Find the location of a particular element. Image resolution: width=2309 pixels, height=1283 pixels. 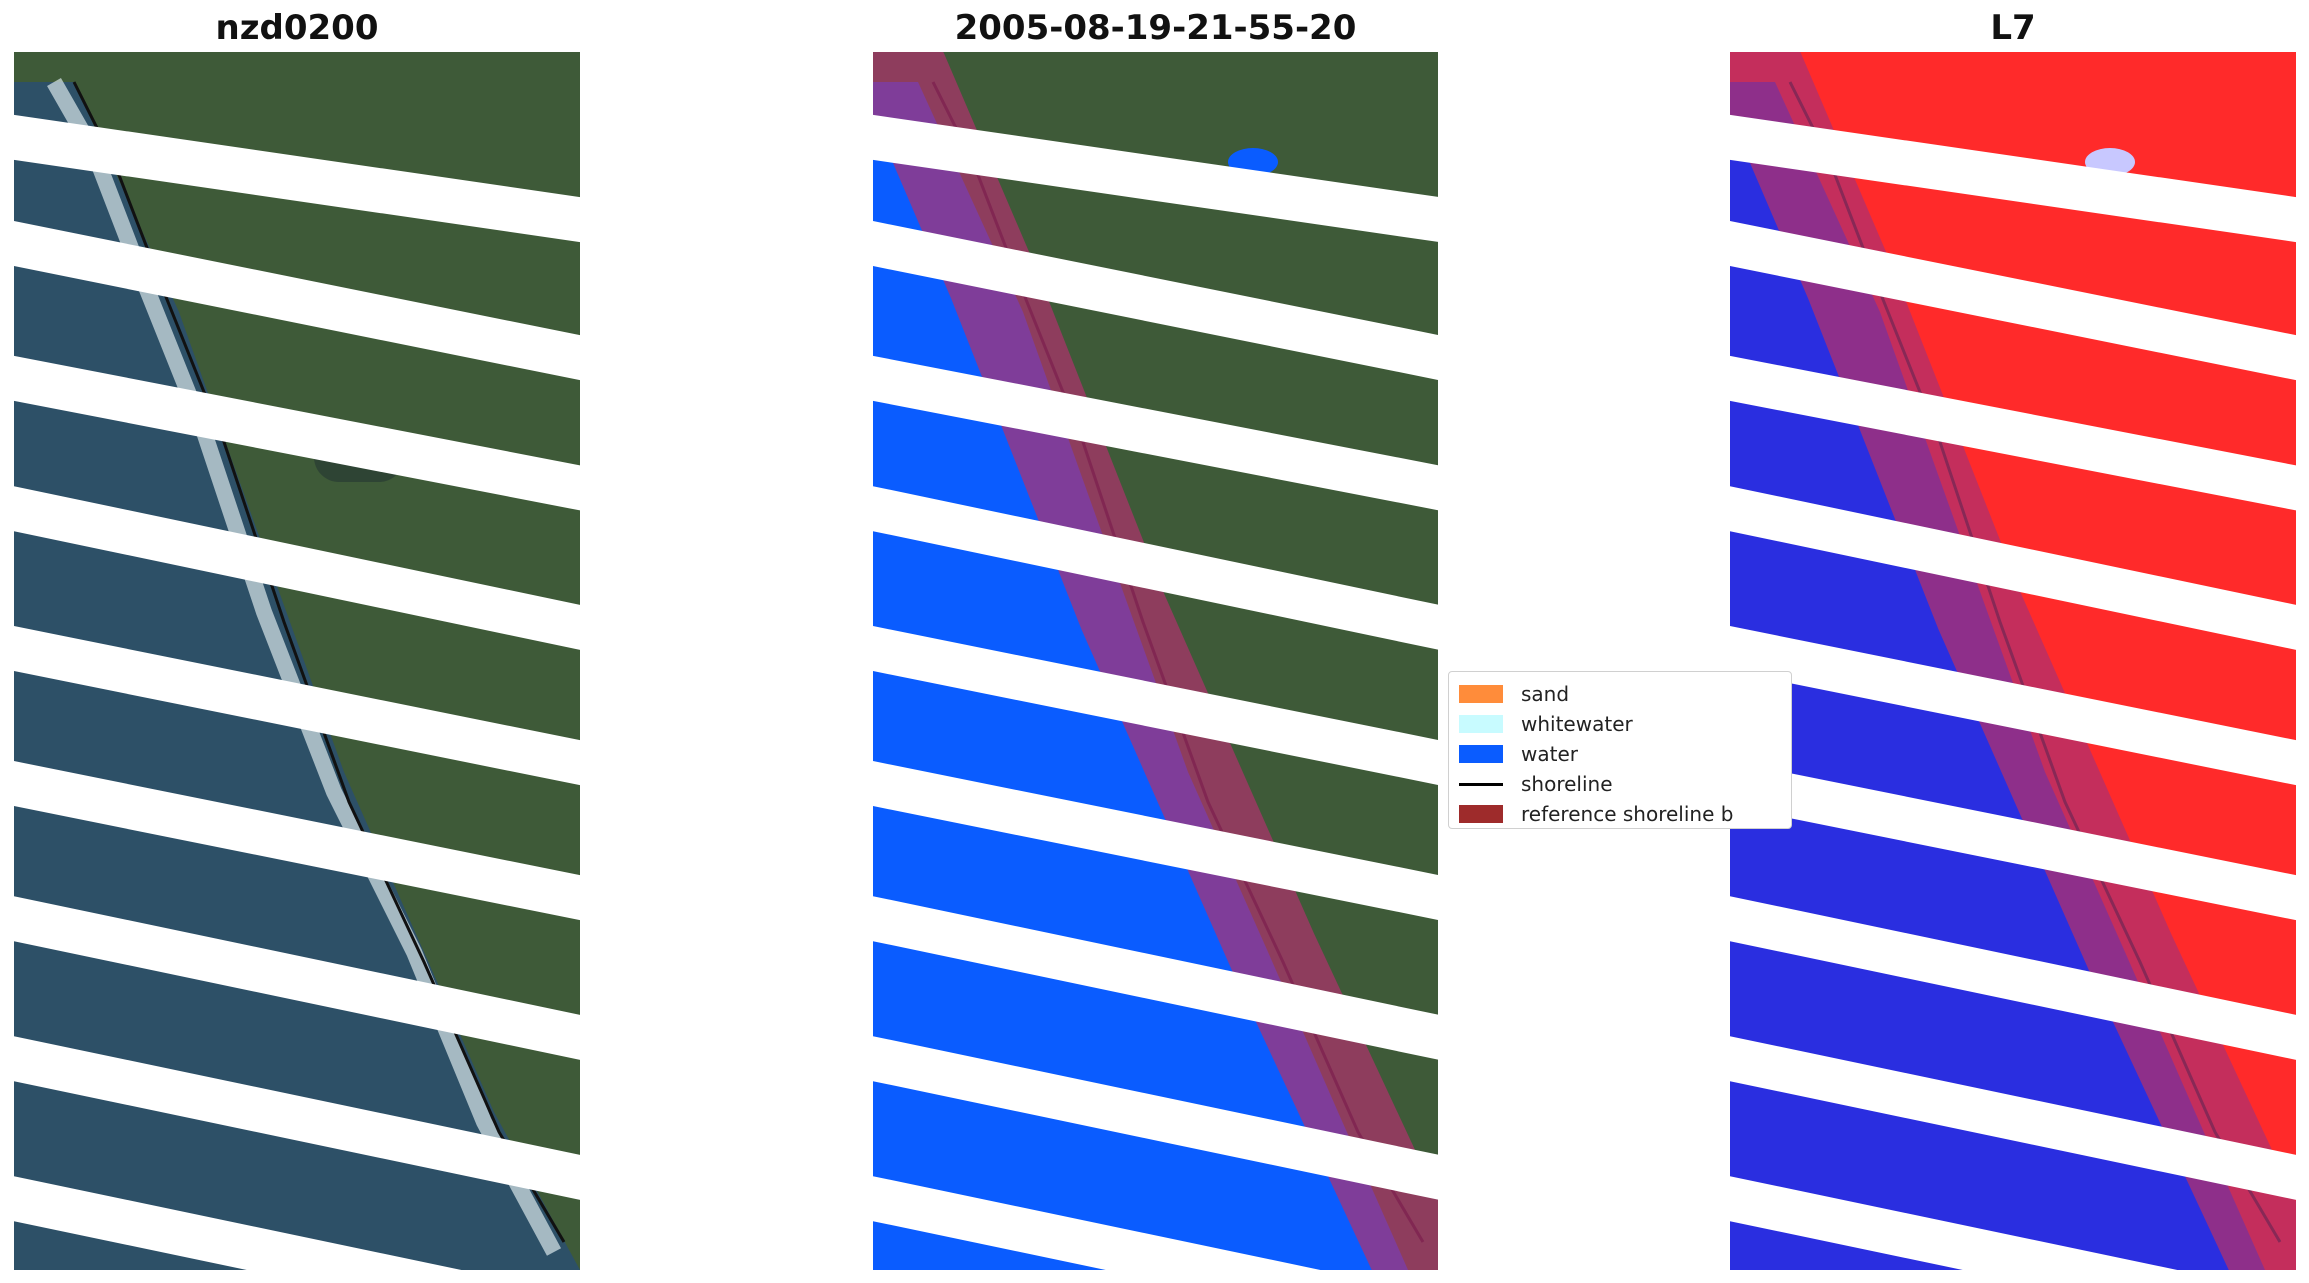

legend-label-reference-shoreline: reference shoreline b is located at coordinates (1627, 814).